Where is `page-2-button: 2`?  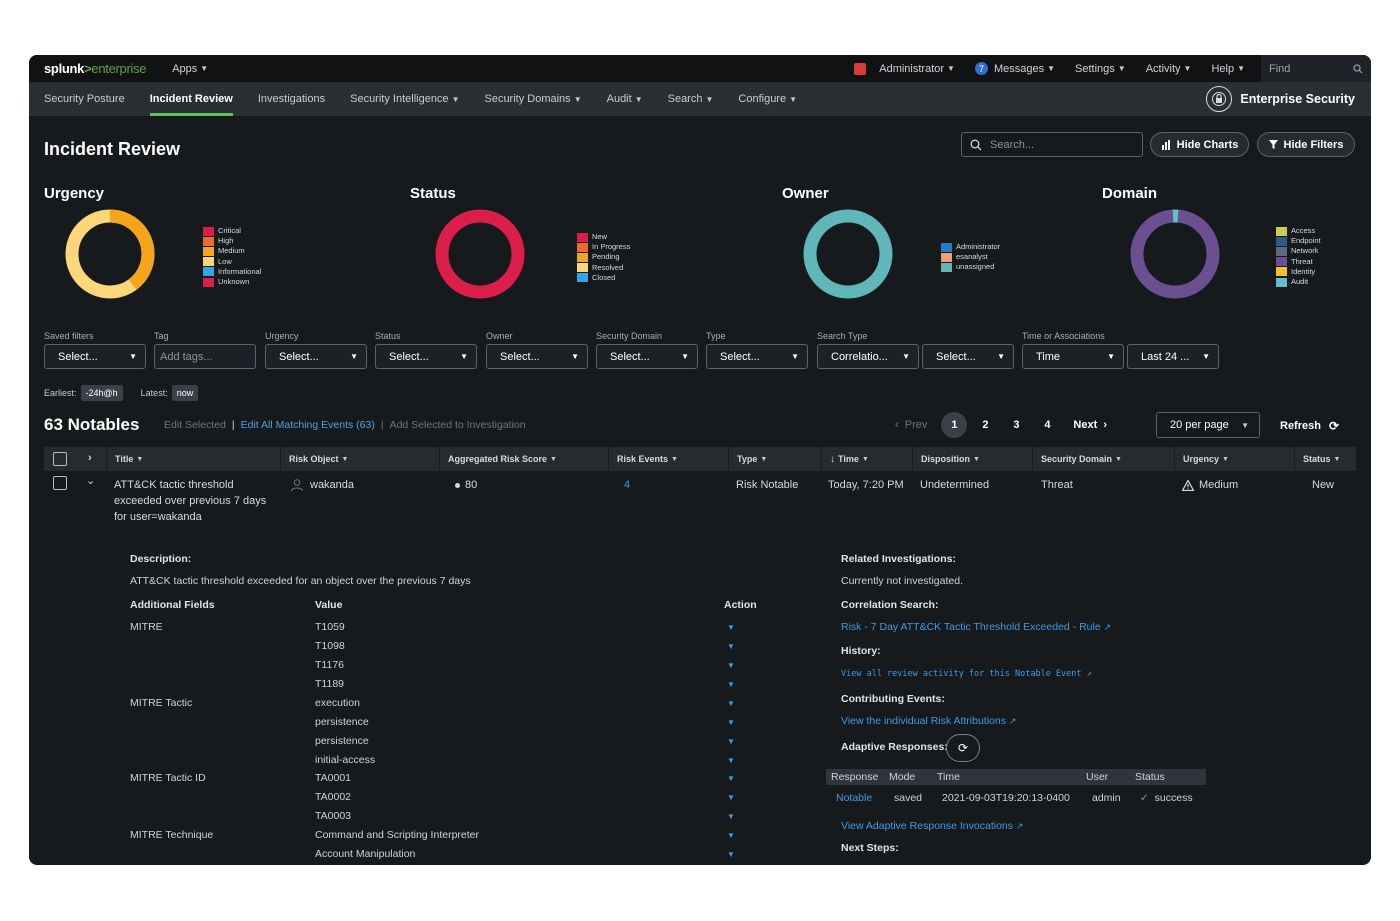
page-2-button: 2 is located at coordinates (985, 425).